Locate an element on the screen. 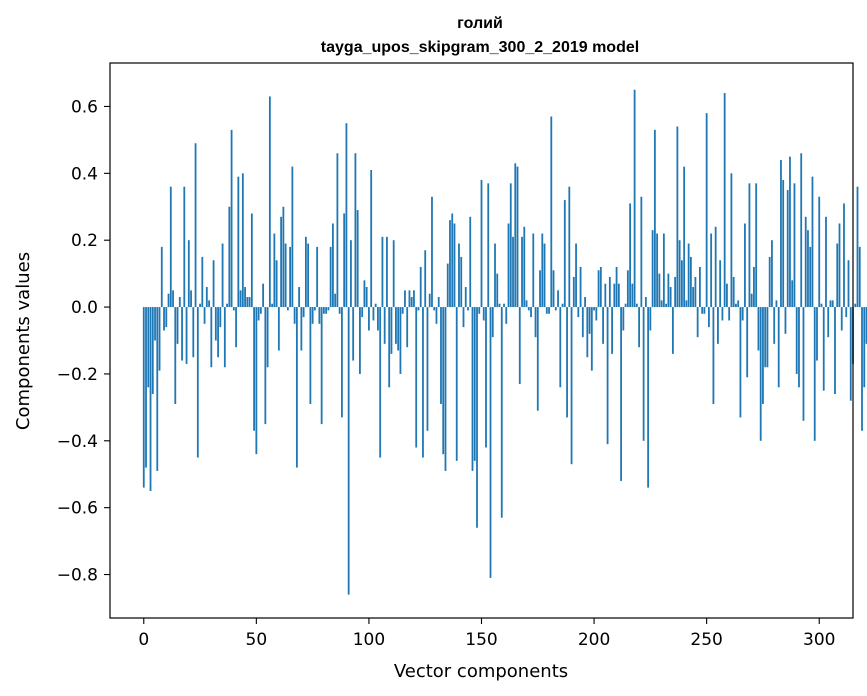 The image size is (867, 696). y-tick-label: −0.2 is located at coordinates (77, 375).